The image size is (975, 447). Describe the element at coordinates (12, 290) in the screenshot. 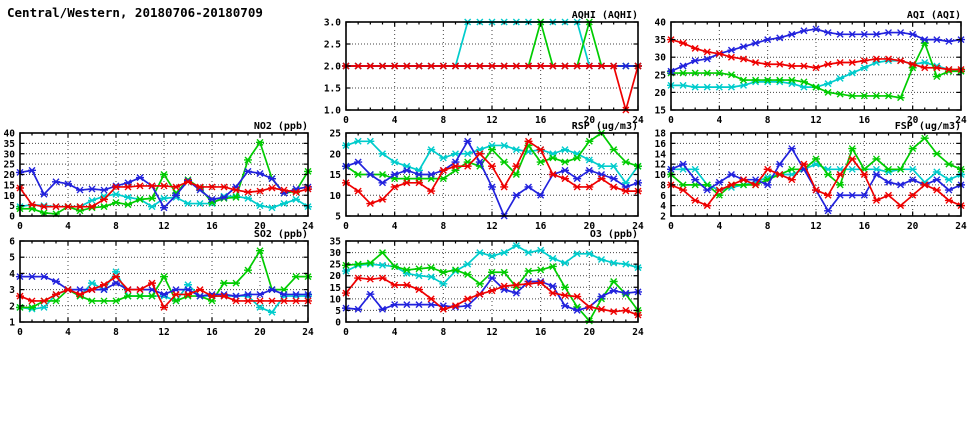

I see `y-tick-label: 3` at that location.